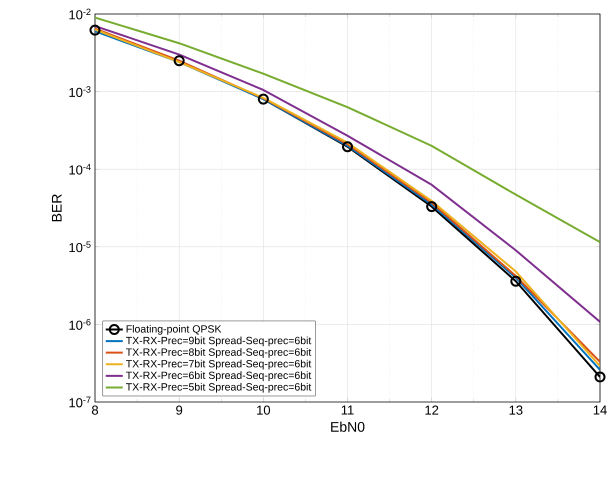  Describe the element at coordinates (80, 324) in the screenshot. I see `y-tick-label: 10$^{-6}$` at that location.